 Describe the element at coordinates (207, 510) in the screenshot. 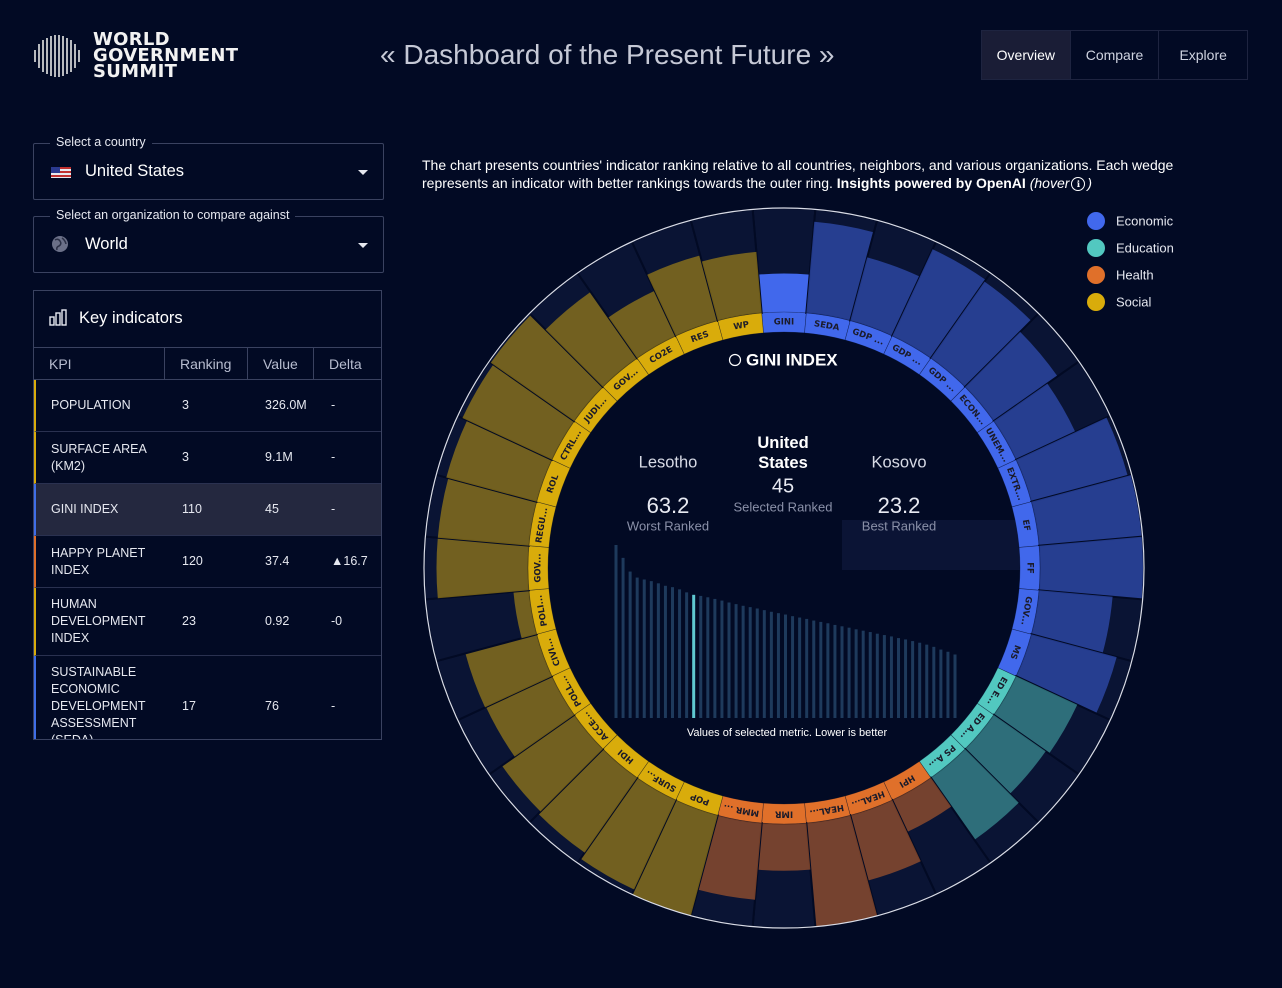

I see `table-row: GINI INDEX 110 45 -` at that location.